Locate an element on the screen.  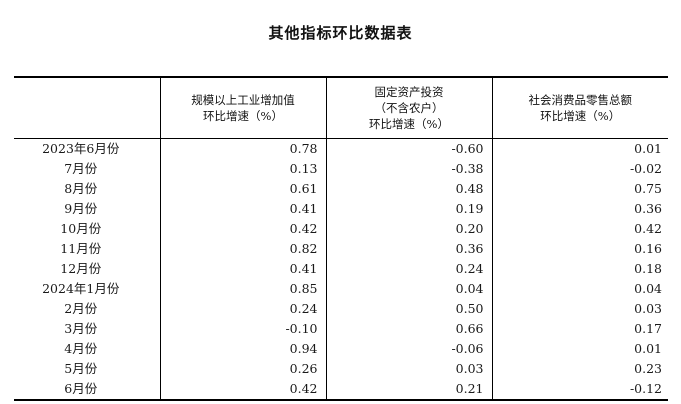
table-row: 2024年1月份 0.85 0.04 0.04 is located at coordinates (341, 289).